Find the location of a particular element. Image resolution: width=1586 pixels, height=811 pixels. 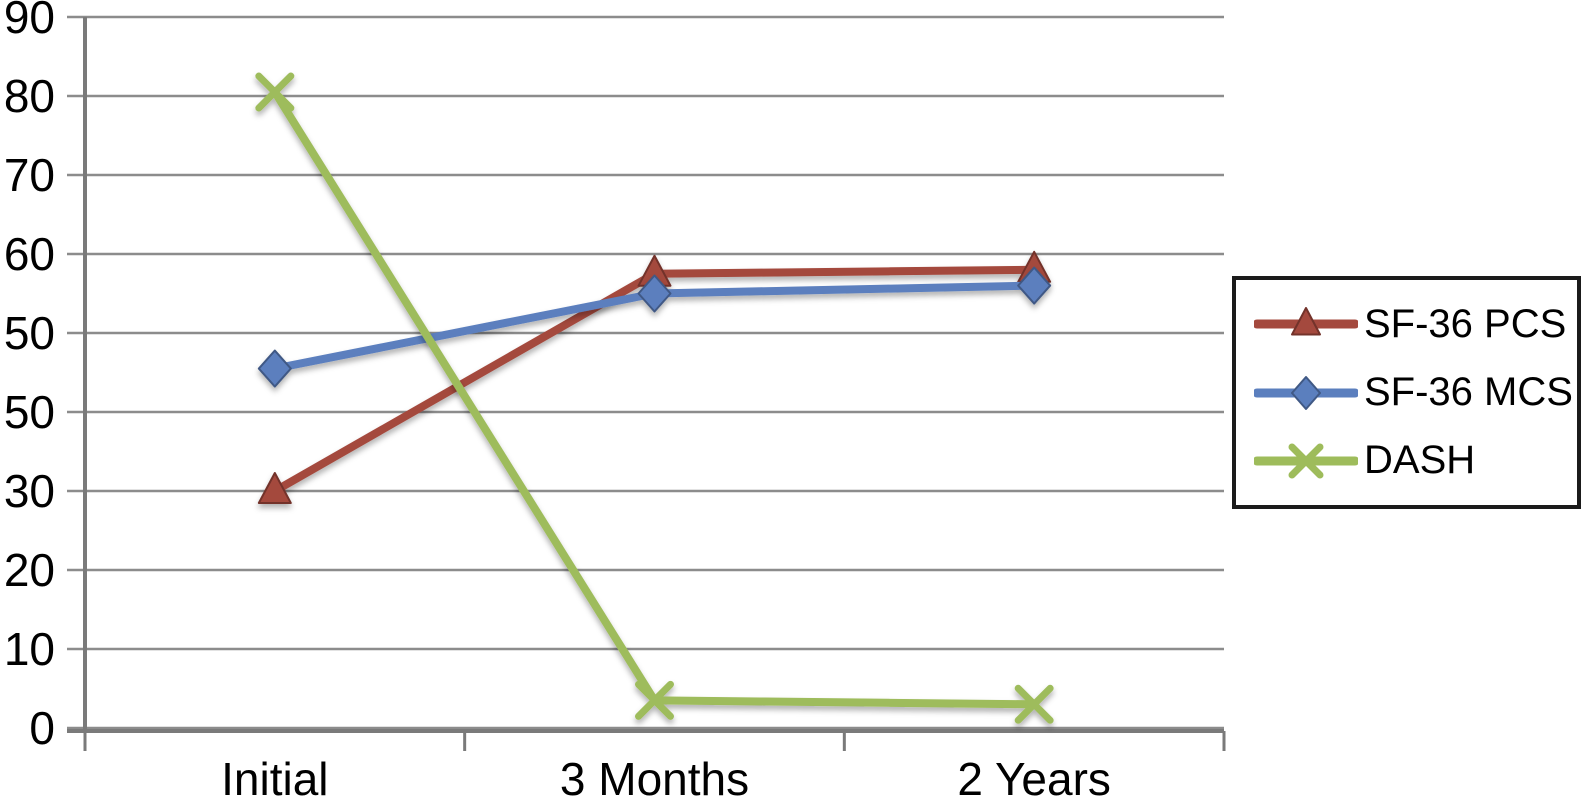

x-axis-category-label: 3 Months is located at coordinates (654, 779).